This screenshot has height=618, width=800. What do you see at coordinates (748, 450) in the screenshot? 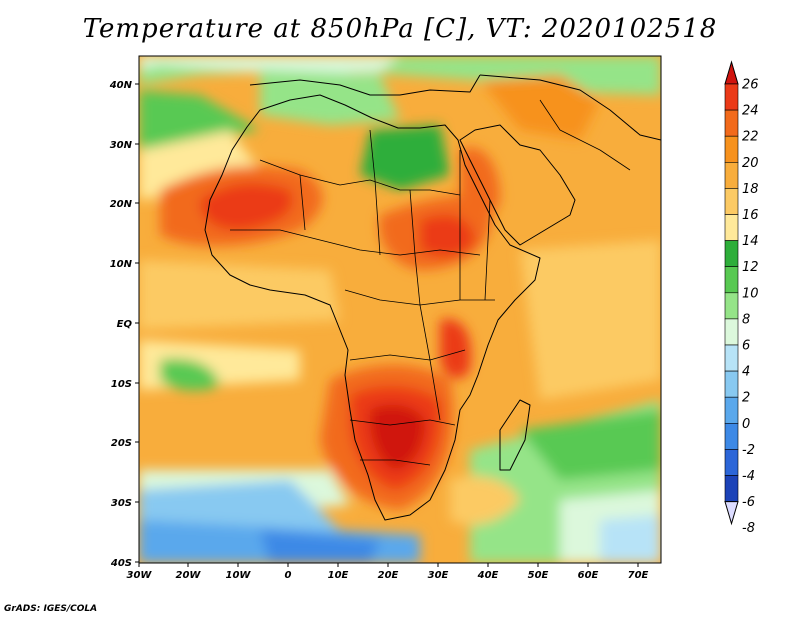
I see `colorbar-label: -2` at bounding box center [748, 450].